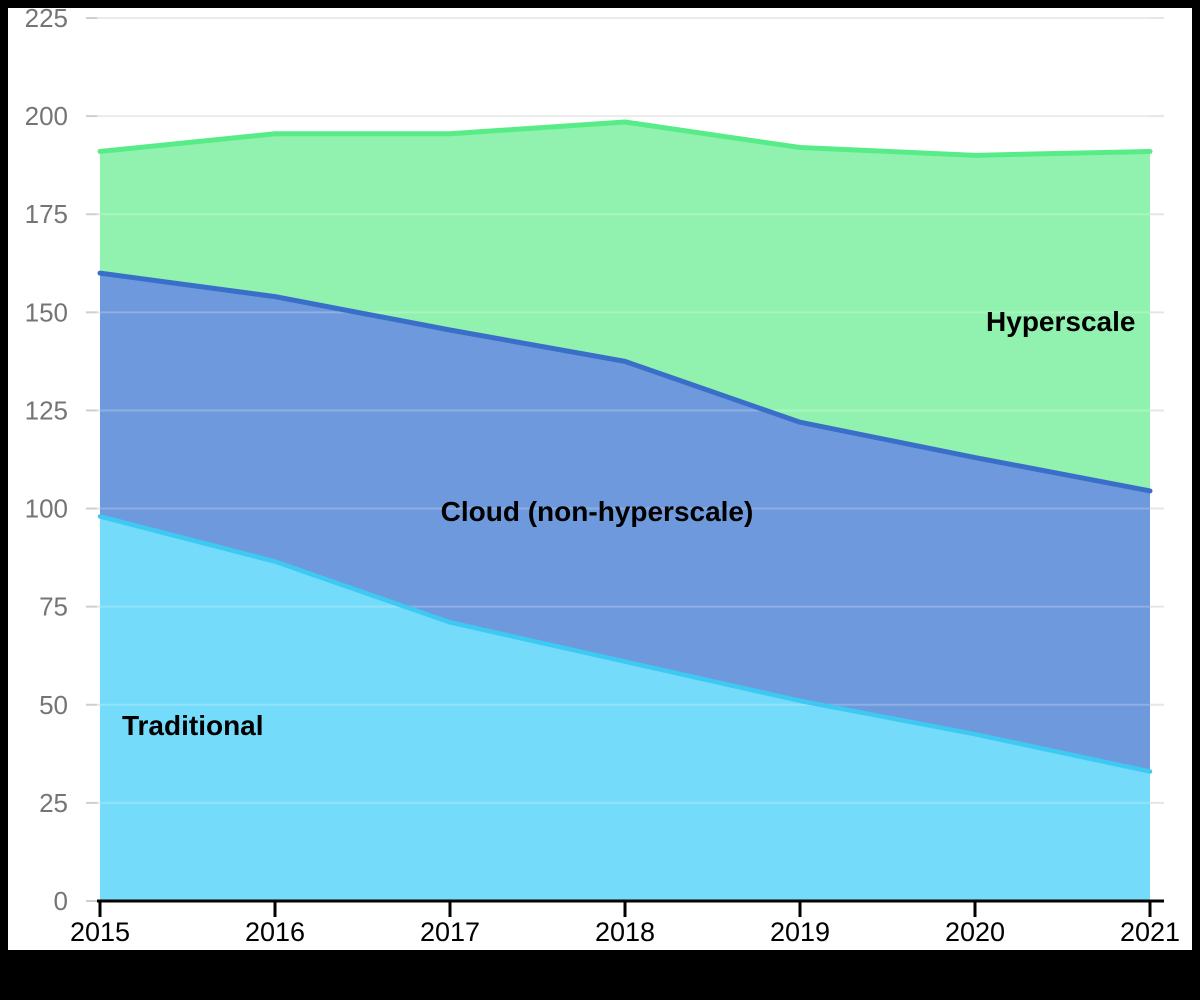  What do you see at coordinates (975, 932) in the screenshot?
I see `x-tick-label-2020: 2020` at bounding box center [975, 932].